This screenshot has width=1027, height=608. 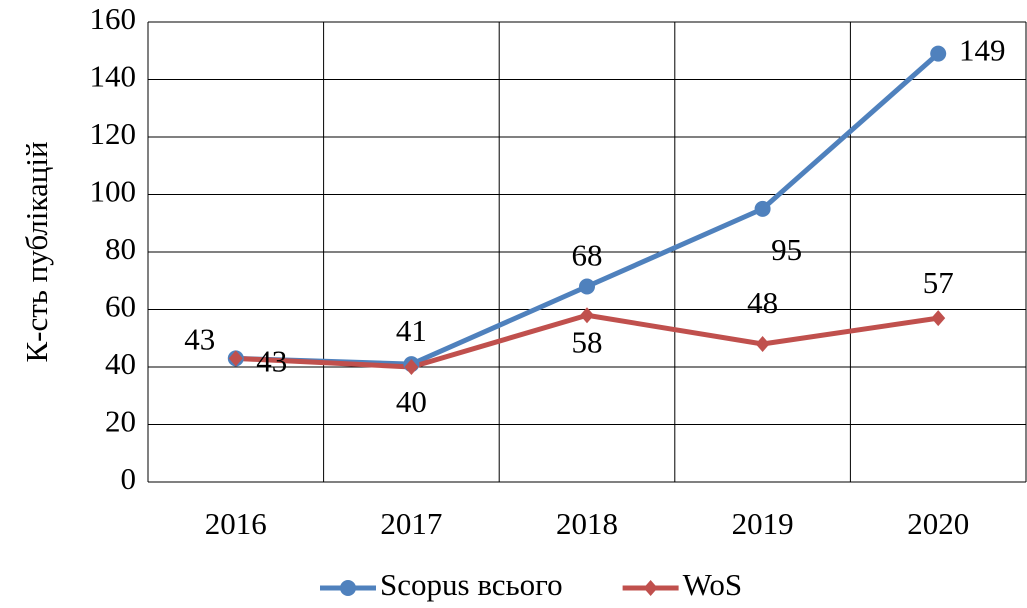 What do you see at coordinates (113, 76) in the screenshot?
I see `y-tick-label: 140` at bounding box center [113, 76].